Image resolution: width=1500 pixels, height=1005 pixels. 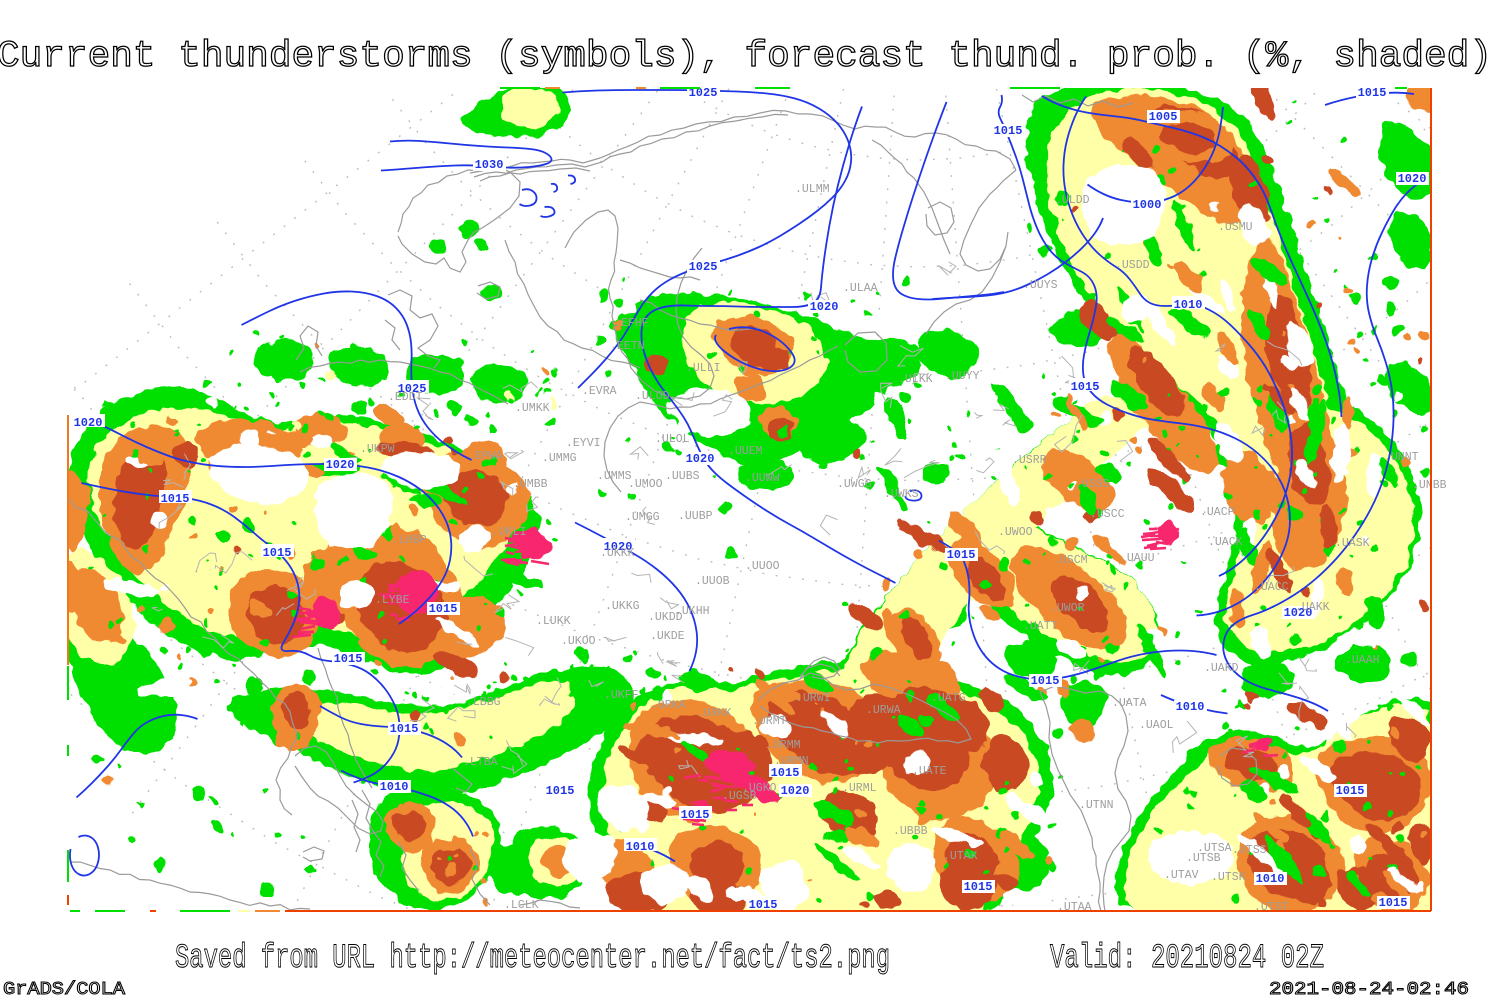 What do you see at coordinates (745, 451) in the screenshot?
I see `svg-text: .UUEM` at bounding box center [745, 451].